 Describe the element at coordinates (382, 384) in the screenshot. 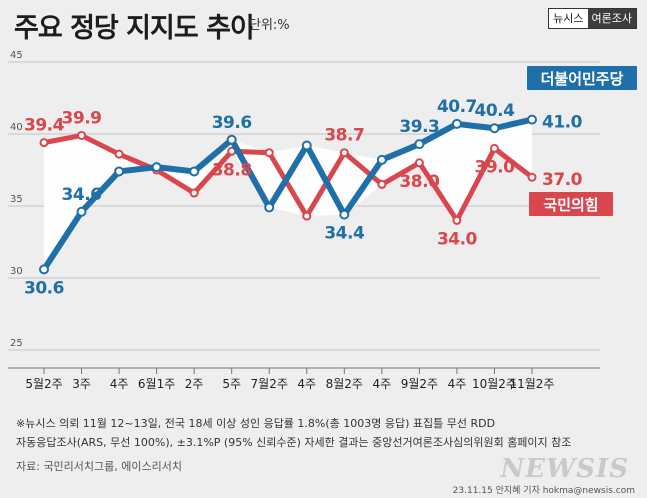

I see `x-tick-label-9: 4주` at that location.